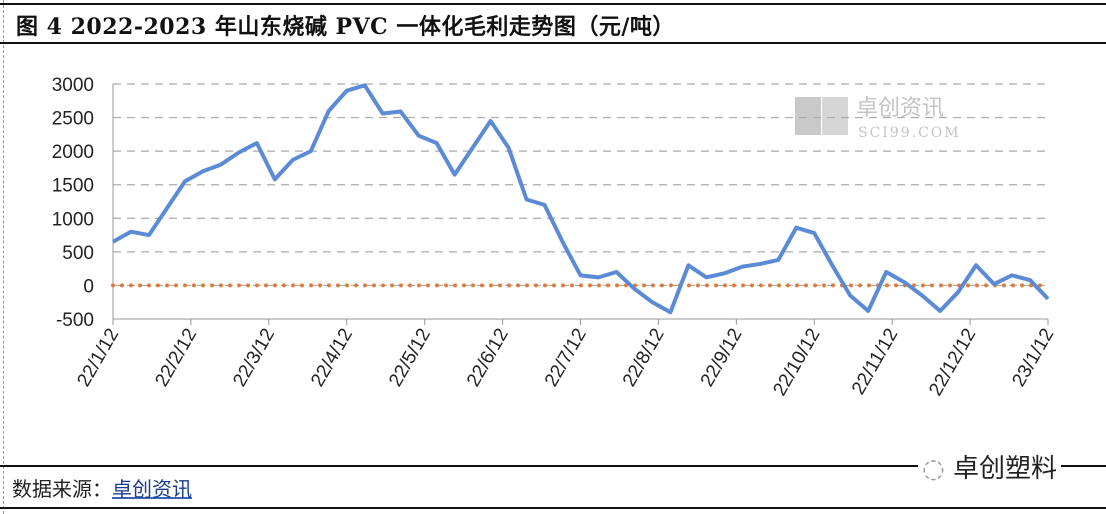  What do you see at coordinates (3, 257) in the screenshot?
I see `left-border` at bounding box center [3, 257].